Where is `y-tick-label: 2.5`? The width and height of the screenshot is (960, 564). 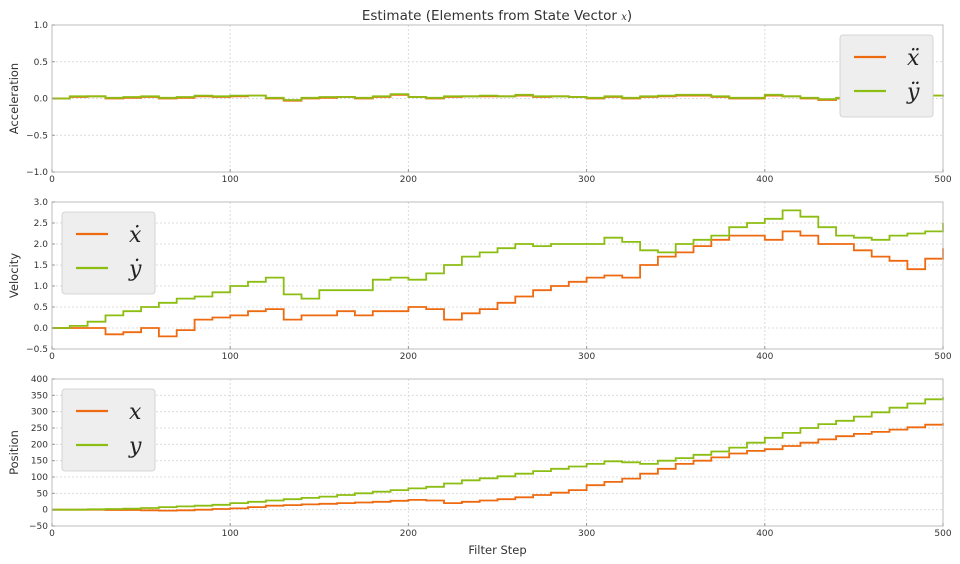 y-tick-label: 2.5 is located at coordinates (41, 224).